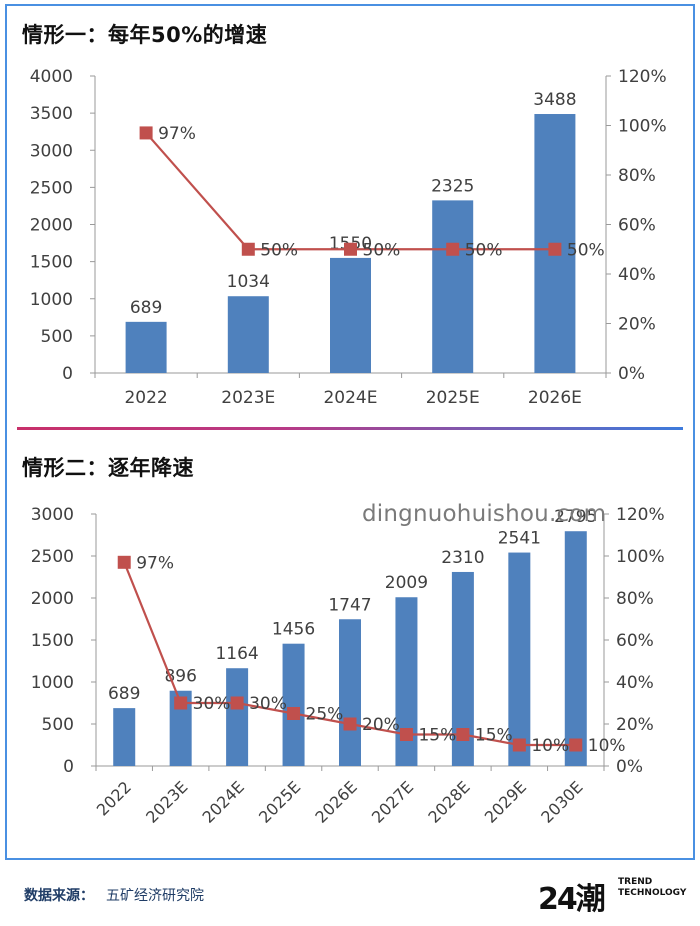 This screenshot has width=700, height=926. What do you see at coordinates (554, 100) in the screenshot?
I see `bar-value-label: 3488` at bounding box center [554, 100].